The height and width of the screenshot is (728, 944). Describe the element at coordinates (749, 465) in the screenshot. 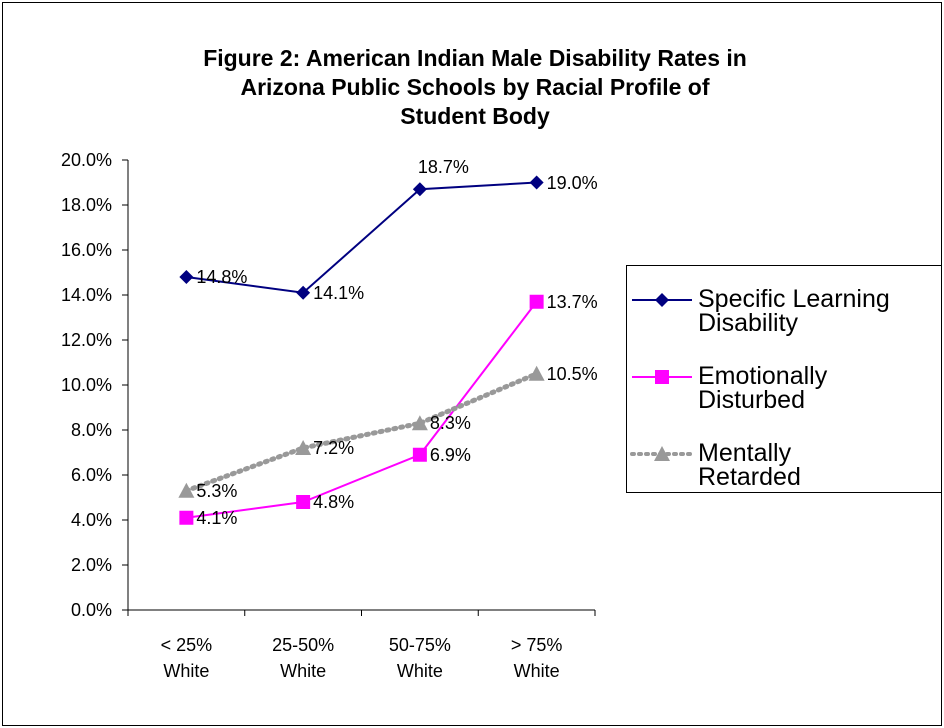

I see `legend-label: Mentally Retarded` at that location.